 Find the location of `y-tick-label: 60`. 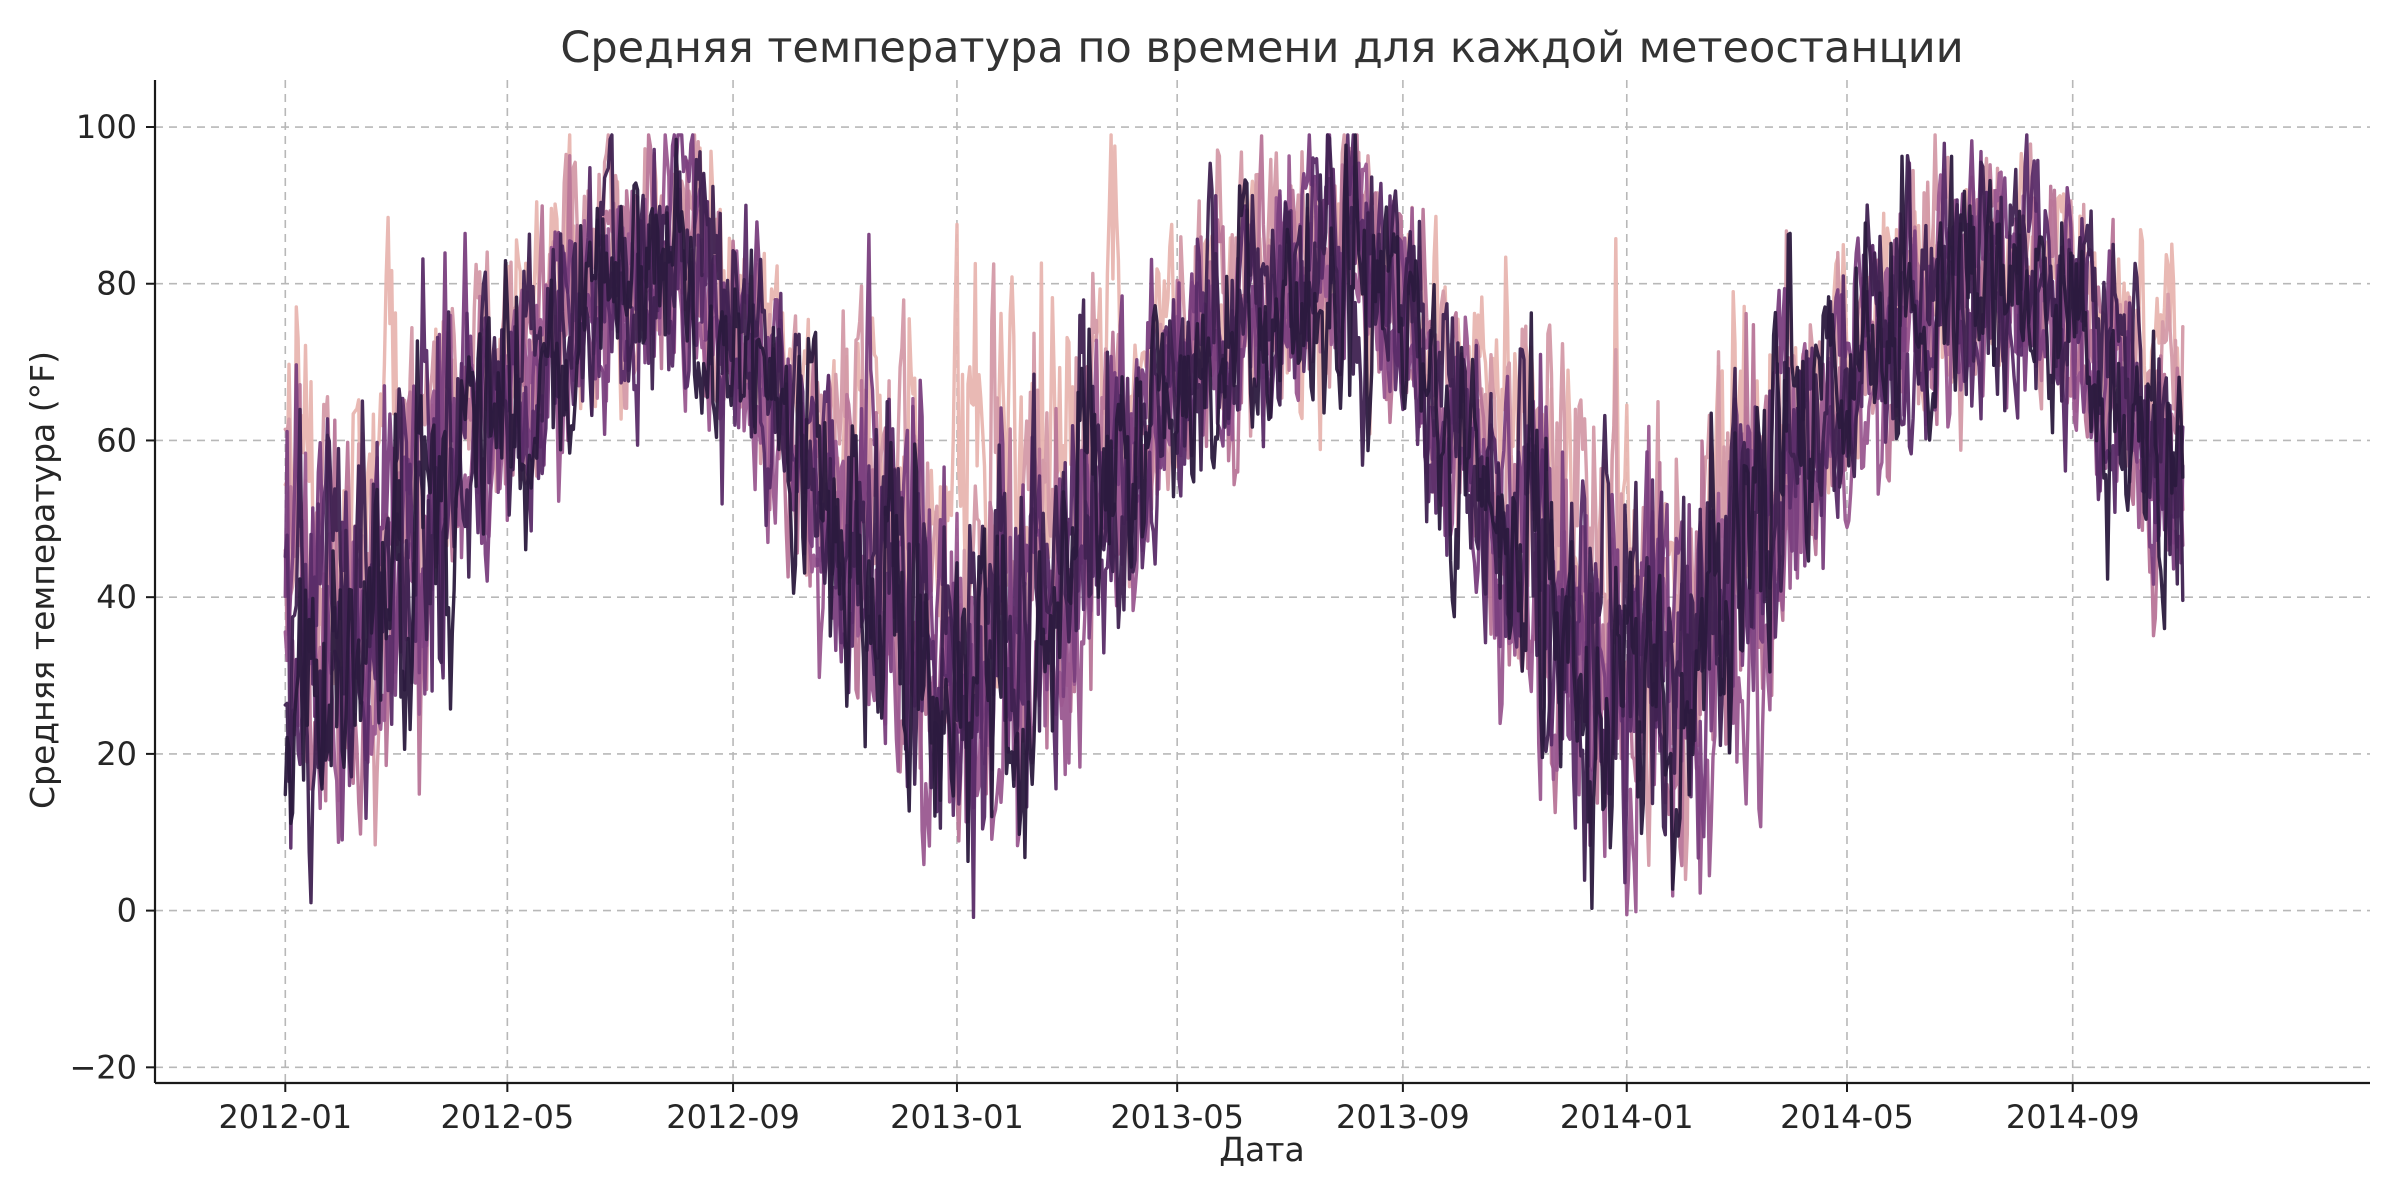

y-tick-label: 60 is located at coordinates (116, 440).